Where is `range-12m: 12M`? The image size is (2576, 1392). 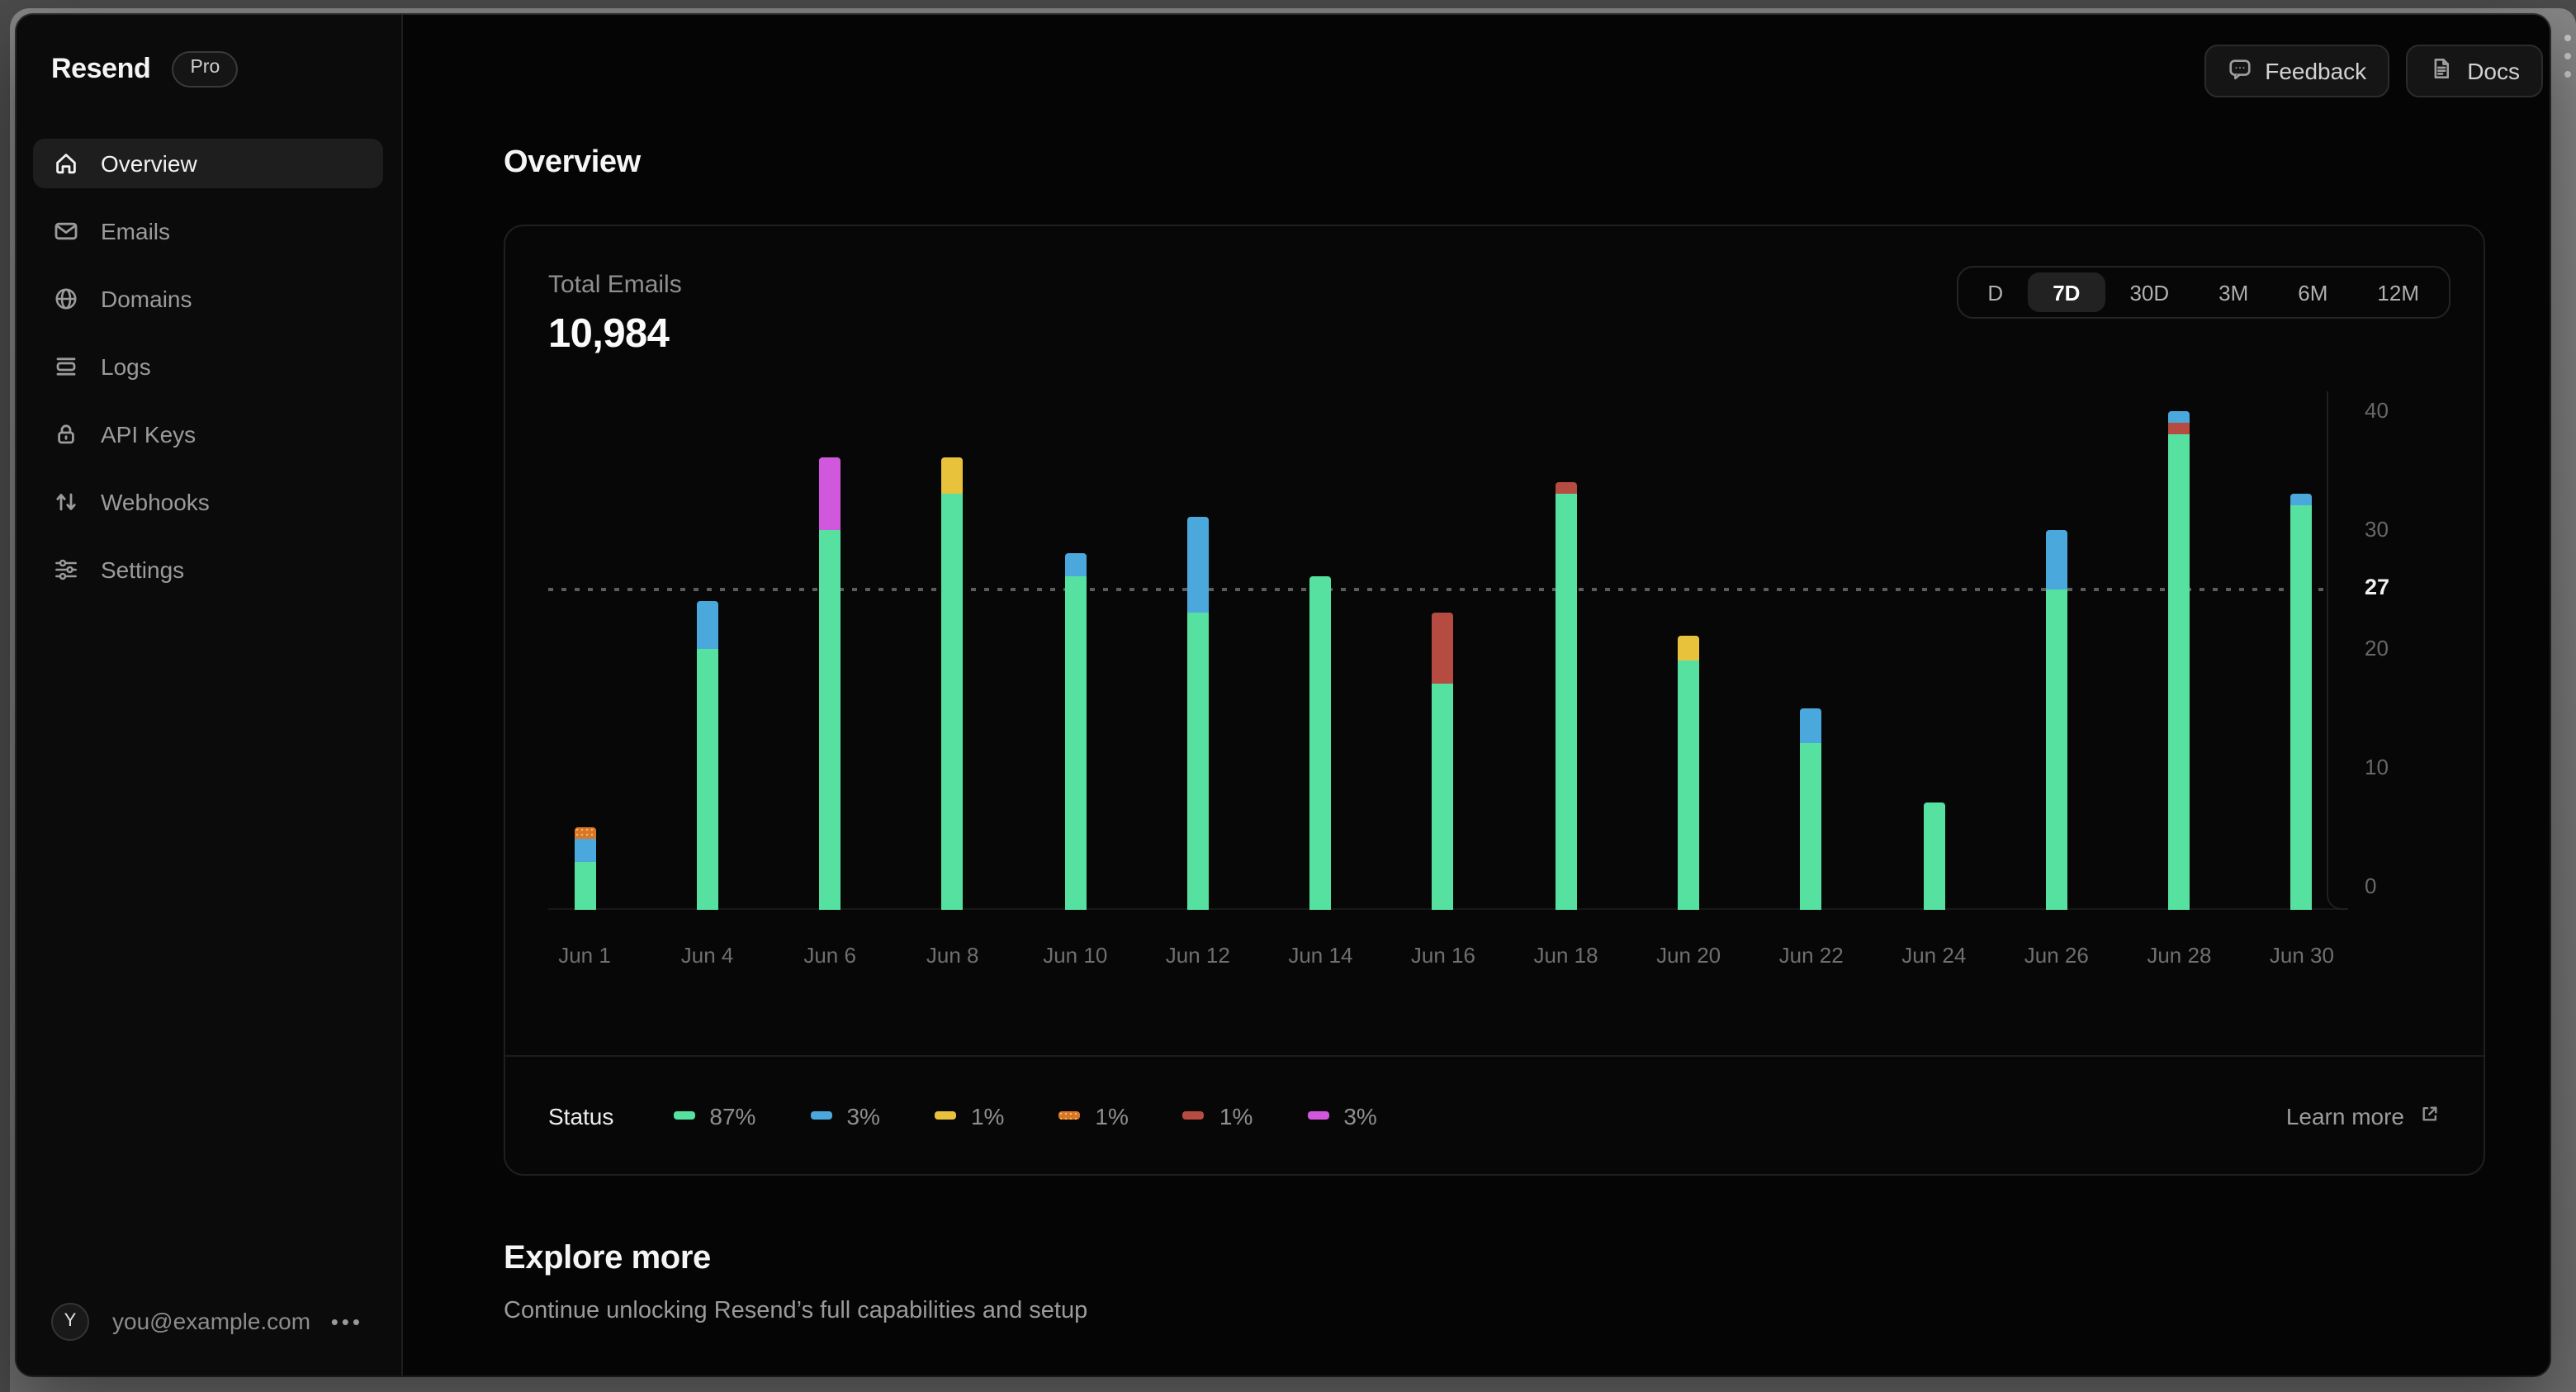
range-12m: 12M is located at coordinates (2398, 292).